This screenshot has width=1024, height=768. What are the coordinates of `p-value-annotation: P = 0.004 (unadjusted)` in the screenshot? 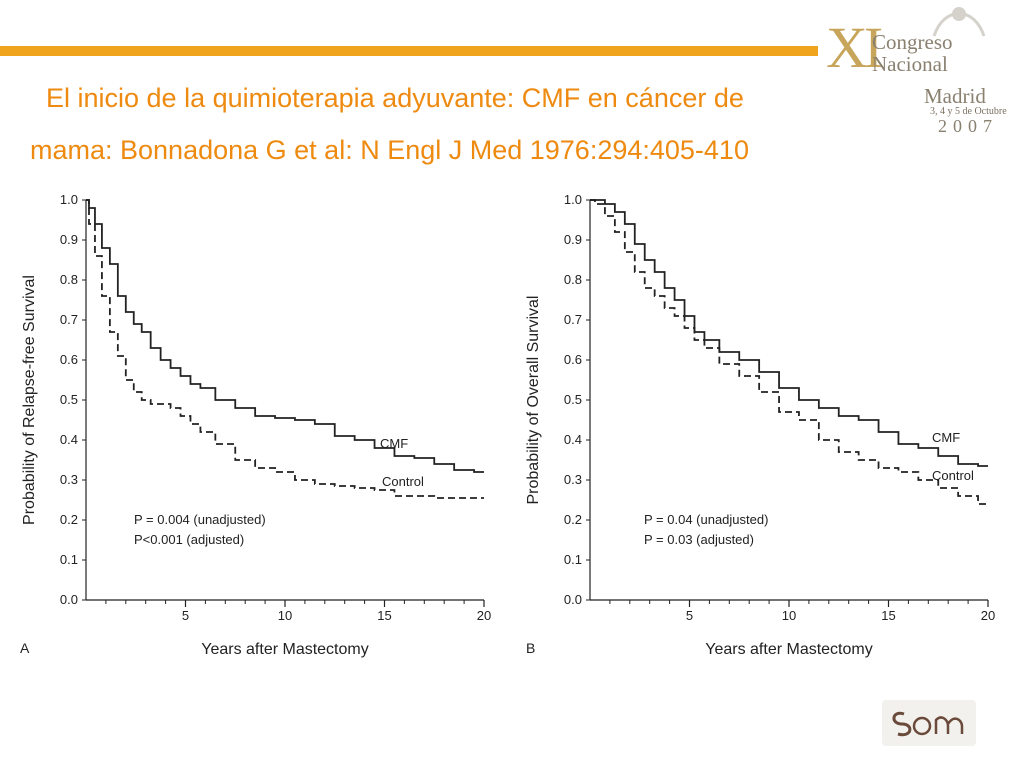 It's located at (200, 519).